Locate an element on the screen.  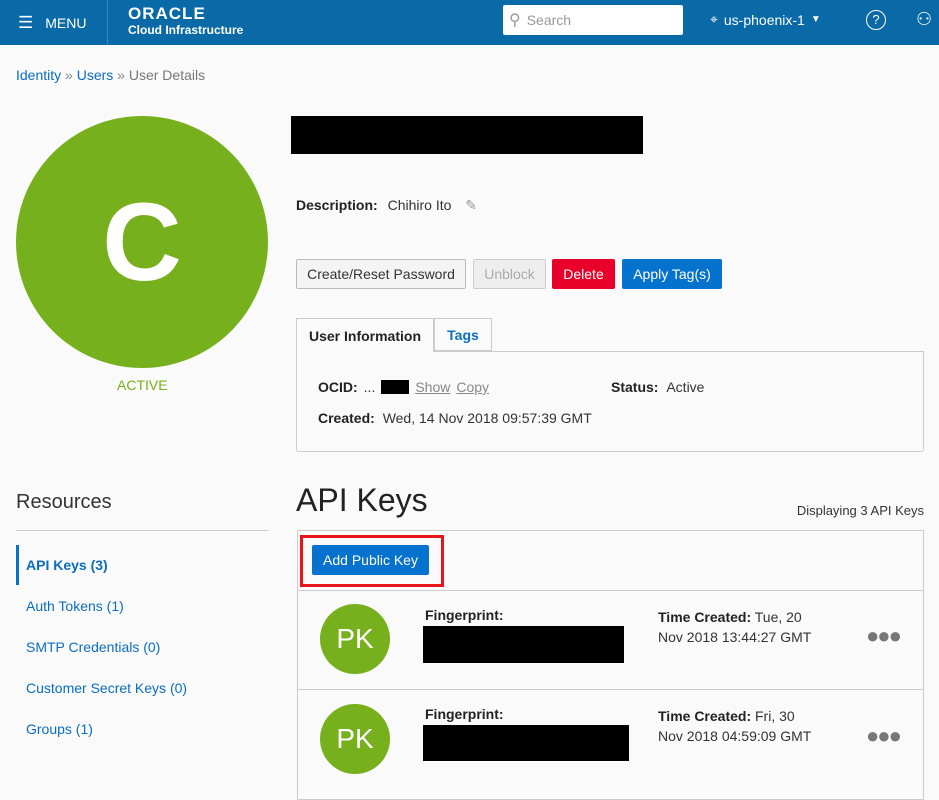
region-selector: ⌖ us-phoenix-1 ▼ is located at coordinates (765, 19).